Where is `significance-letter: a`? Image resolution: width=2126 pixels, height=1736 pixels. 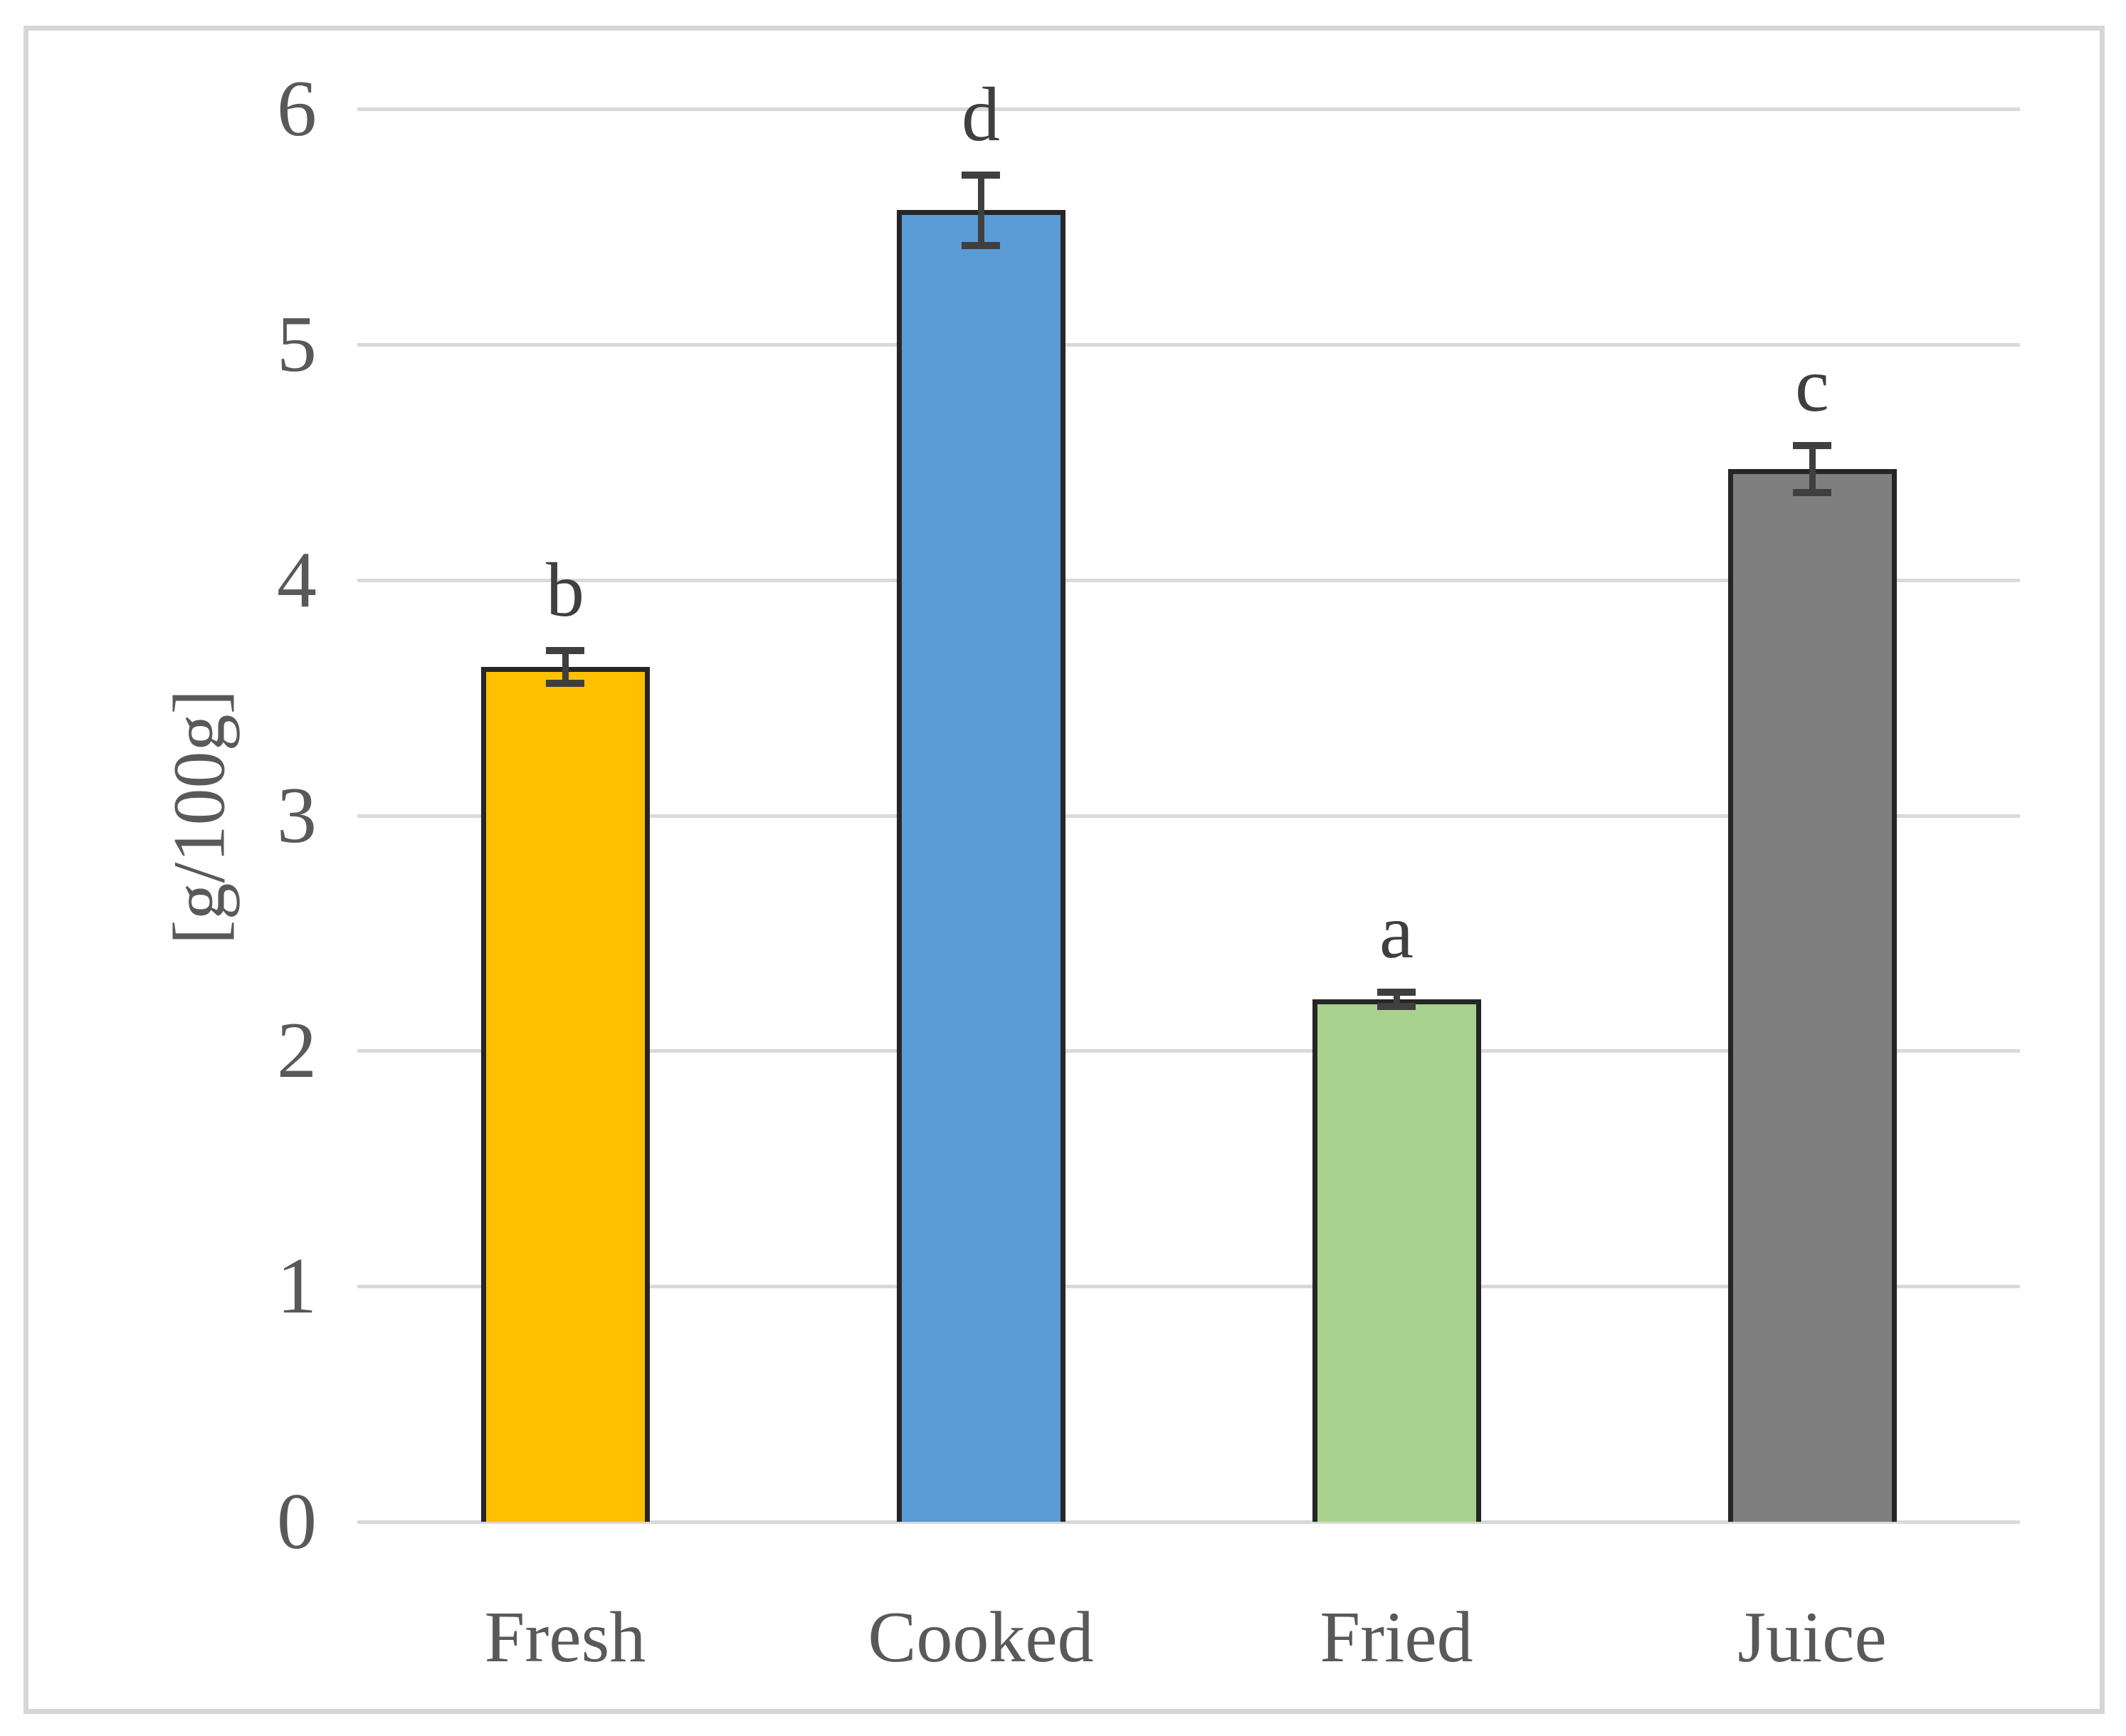
significance-letter: a is located at coordinates (1396, 931).